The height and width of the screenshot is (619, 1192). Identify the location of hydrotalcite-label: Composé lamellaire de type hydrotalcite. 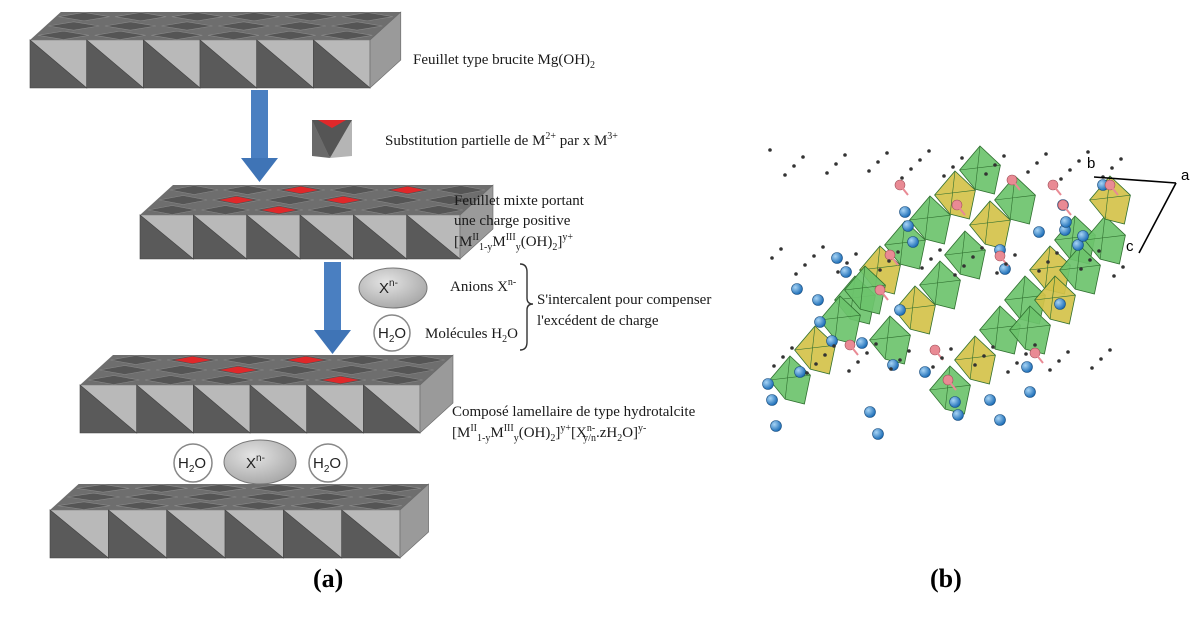
(574, 412).